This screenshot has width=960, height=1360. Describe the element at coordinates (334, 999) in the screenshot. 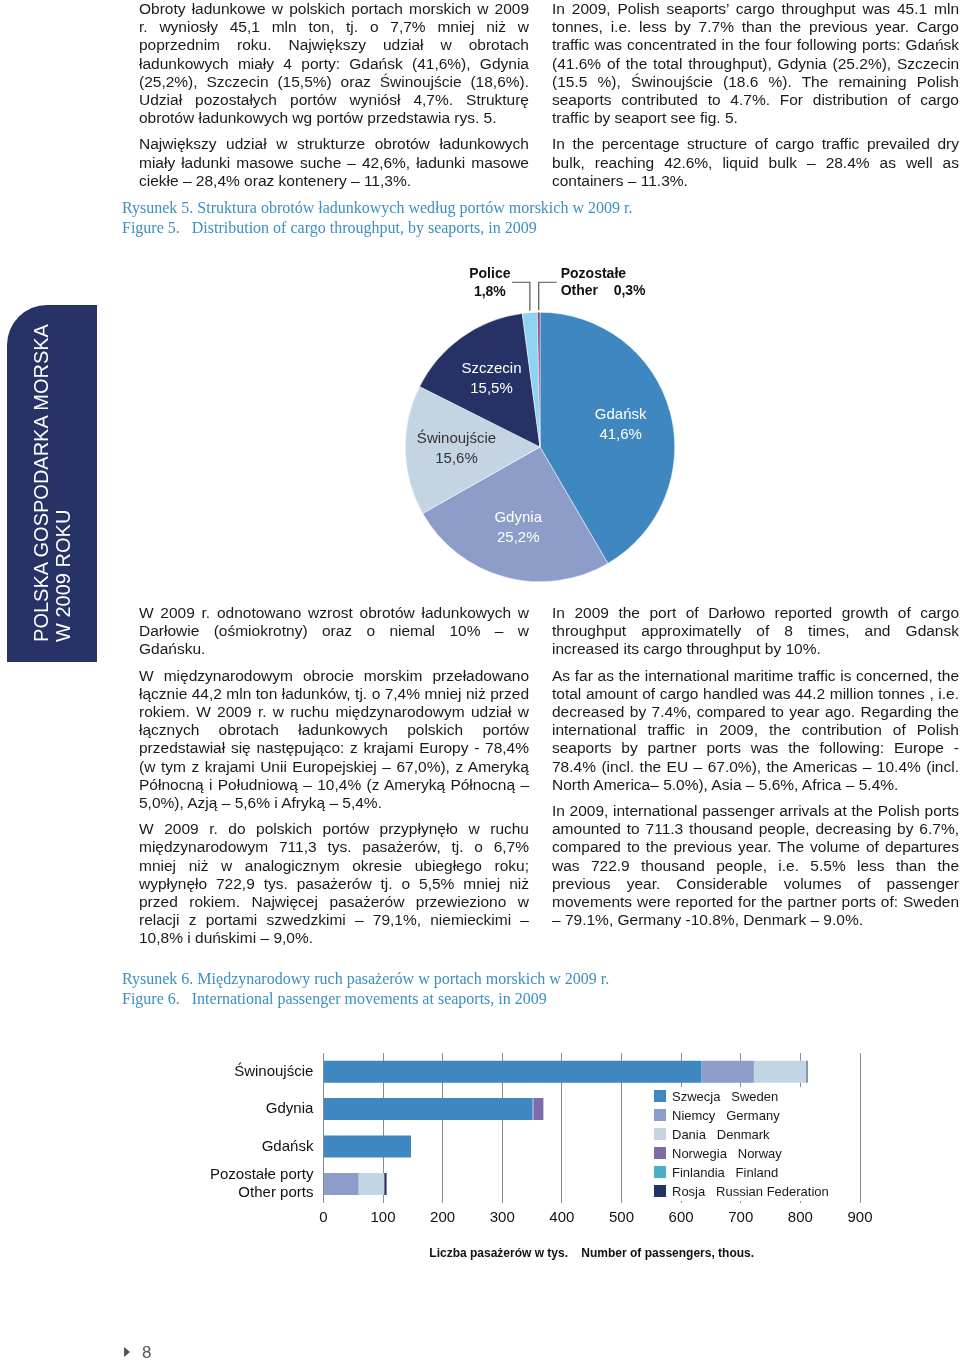

I see `chart-subtitle: Figure 6. International passenger movements at seaports, in 2009` at that location.